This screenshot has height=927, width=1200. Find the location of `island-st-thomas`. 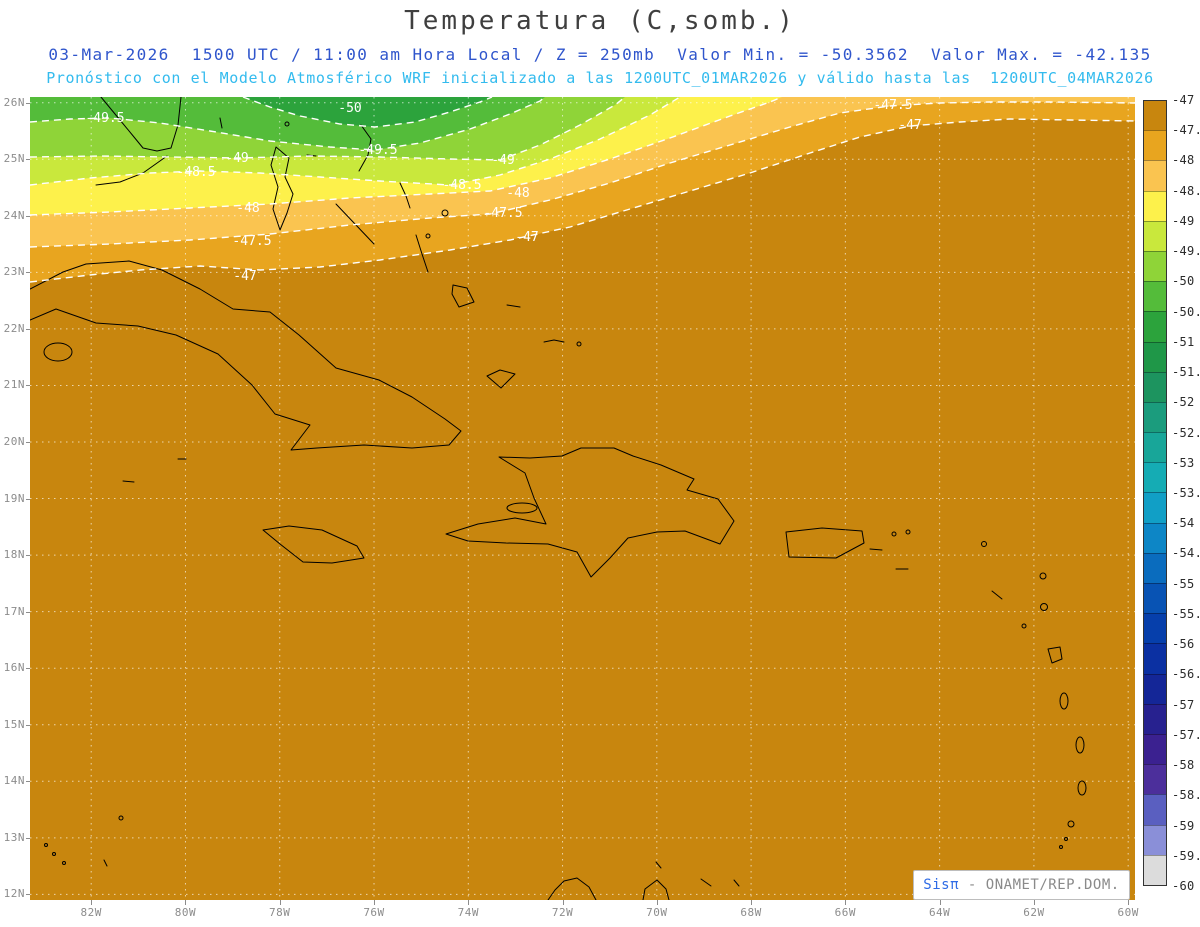

island-st-thomas is located at coordinates (894, 534).